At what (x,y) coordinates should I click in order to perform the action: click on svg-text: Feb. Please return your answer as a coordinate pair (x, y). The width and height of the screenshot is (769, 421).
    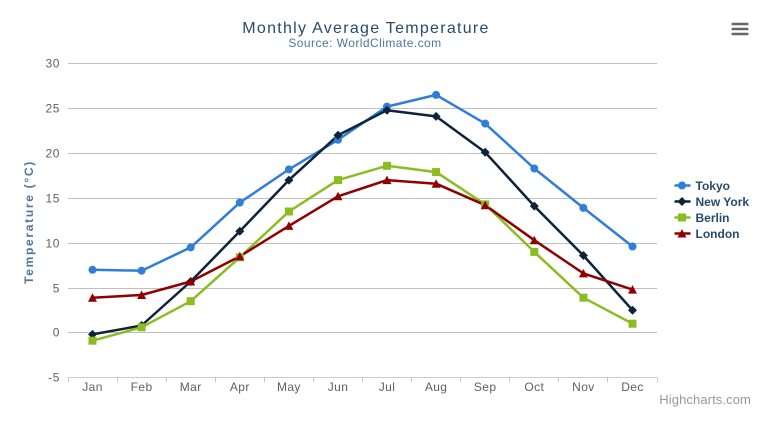
    Looking at the image, I should click on (142, 387).